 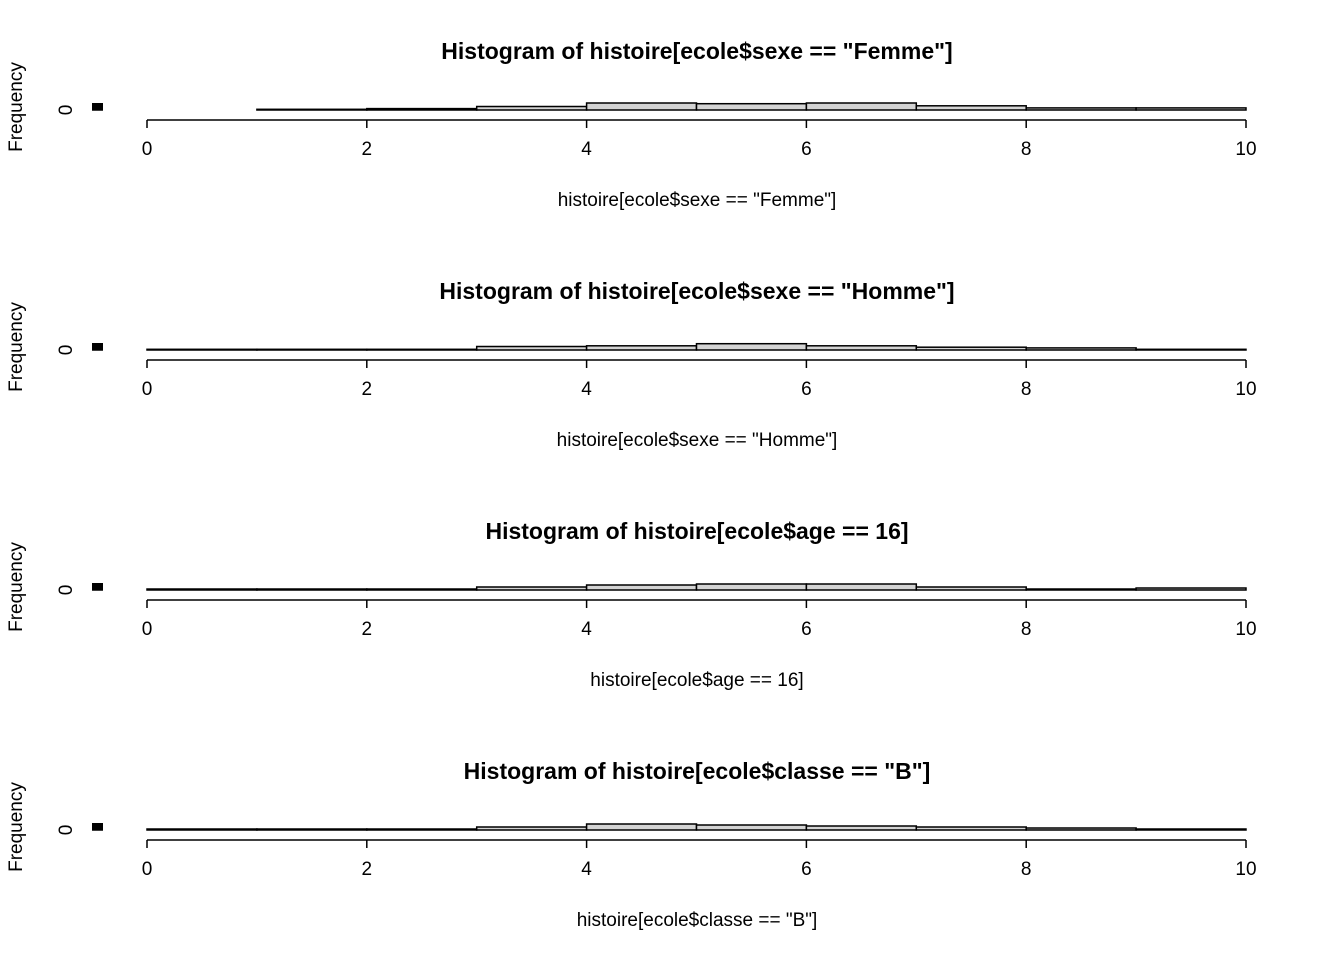 What do you see at coordinates (696, 531) in the screenshot?
I see `chart-title: Histogram of histoire[ecole$age == 16]` at bounding box center [696, 531].